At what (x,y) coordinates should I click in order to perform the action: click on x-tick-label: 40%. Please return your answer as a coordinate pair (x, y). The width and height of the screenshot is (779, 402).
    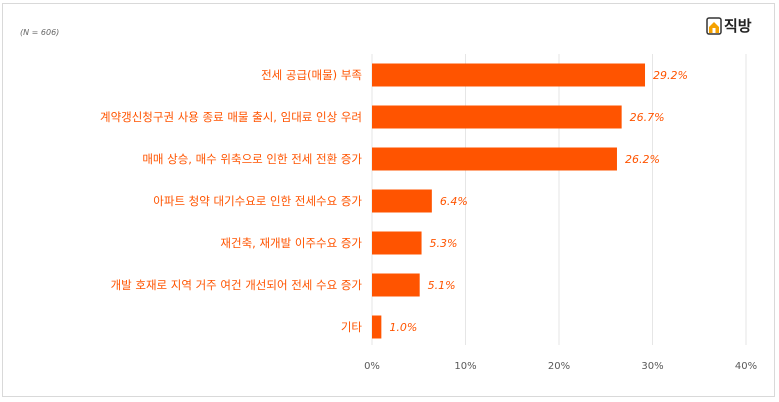
    Looking at the image, I should click on (746, 366).